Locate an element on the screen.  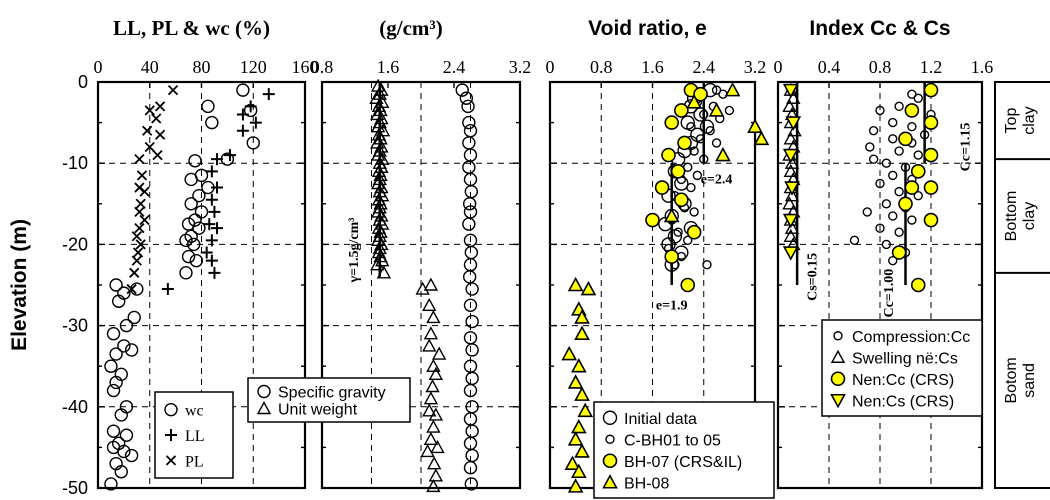
annotation: Cc=1.00 is located at coordinates (889, 293).